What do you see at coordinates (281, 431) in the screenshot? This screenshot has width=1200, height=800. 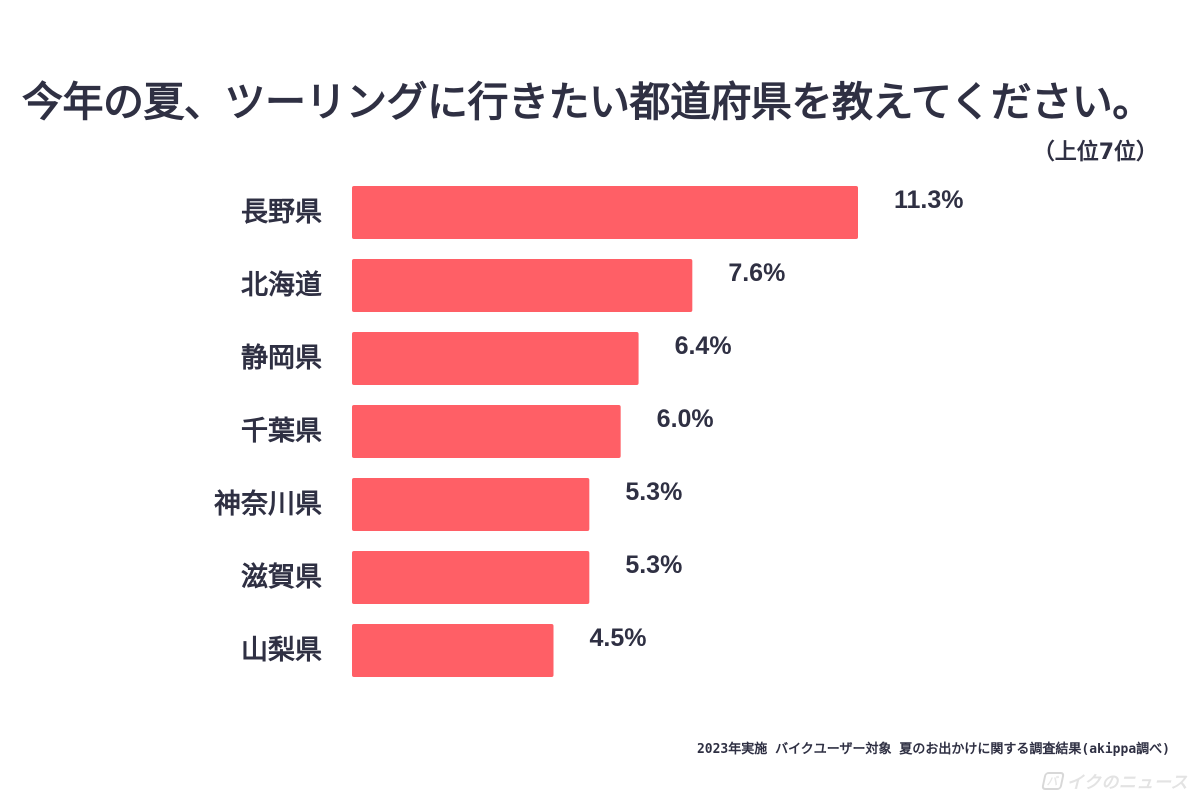 I see `category-label: 千葉県` at bounding box center [281, 431].